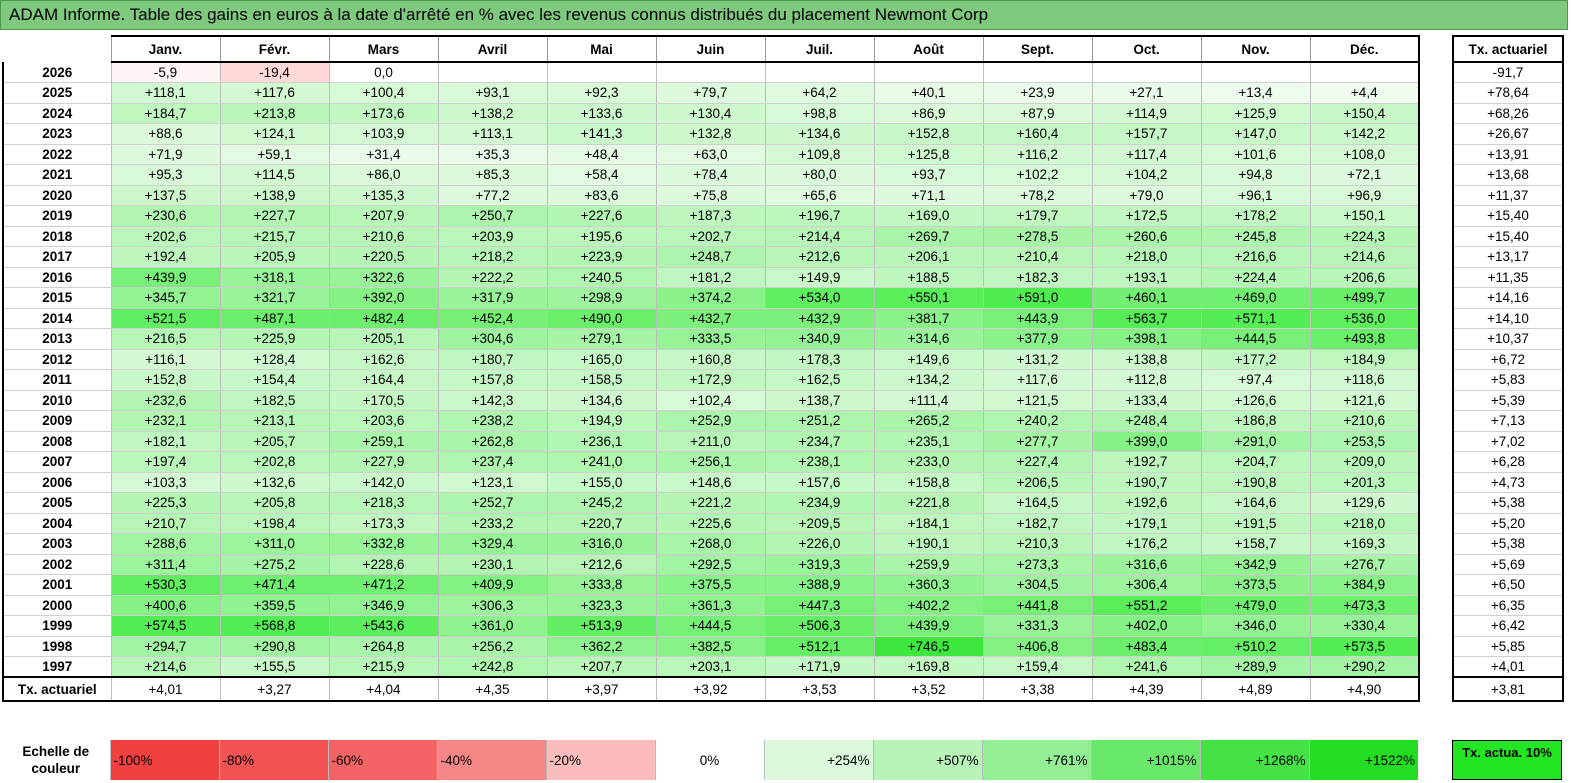 The image size is (1571, 783). What do you see at coordinates (601, 667) in the screenshot?
I see `gain-cell: +207,7` at bounding box center [601, 667].